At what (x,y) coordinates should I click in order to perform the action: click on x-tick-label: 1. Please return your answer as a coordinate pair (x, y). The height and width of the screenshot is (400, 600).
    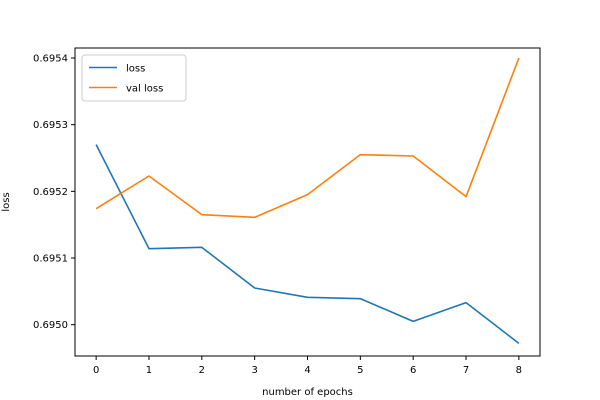
    Looking at the image, I should click on (149, 370).